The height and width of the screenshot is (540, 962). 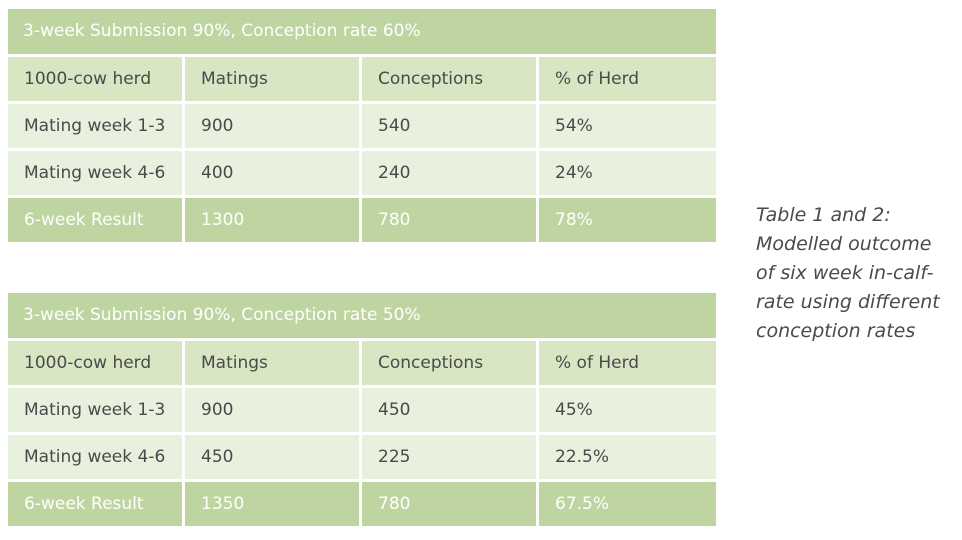 I want to click on table-cell: 24%, so click(x=627, y=173).